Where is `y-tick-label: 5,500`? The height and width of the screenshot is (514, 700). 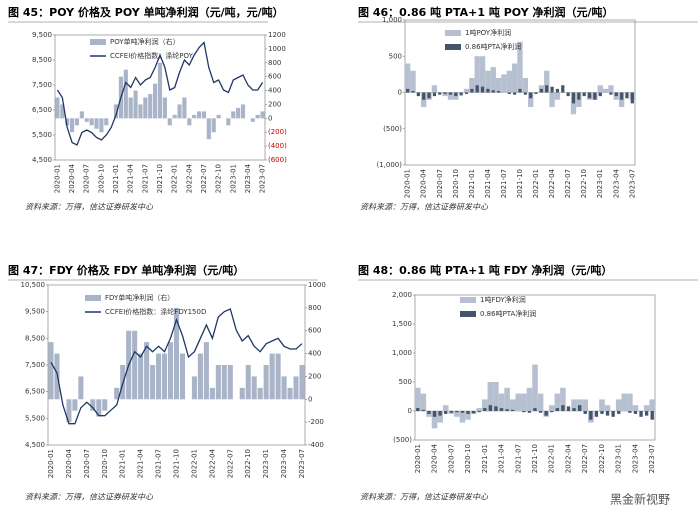 y-tick-label: 5,500 is located at coordinates (42, 135).